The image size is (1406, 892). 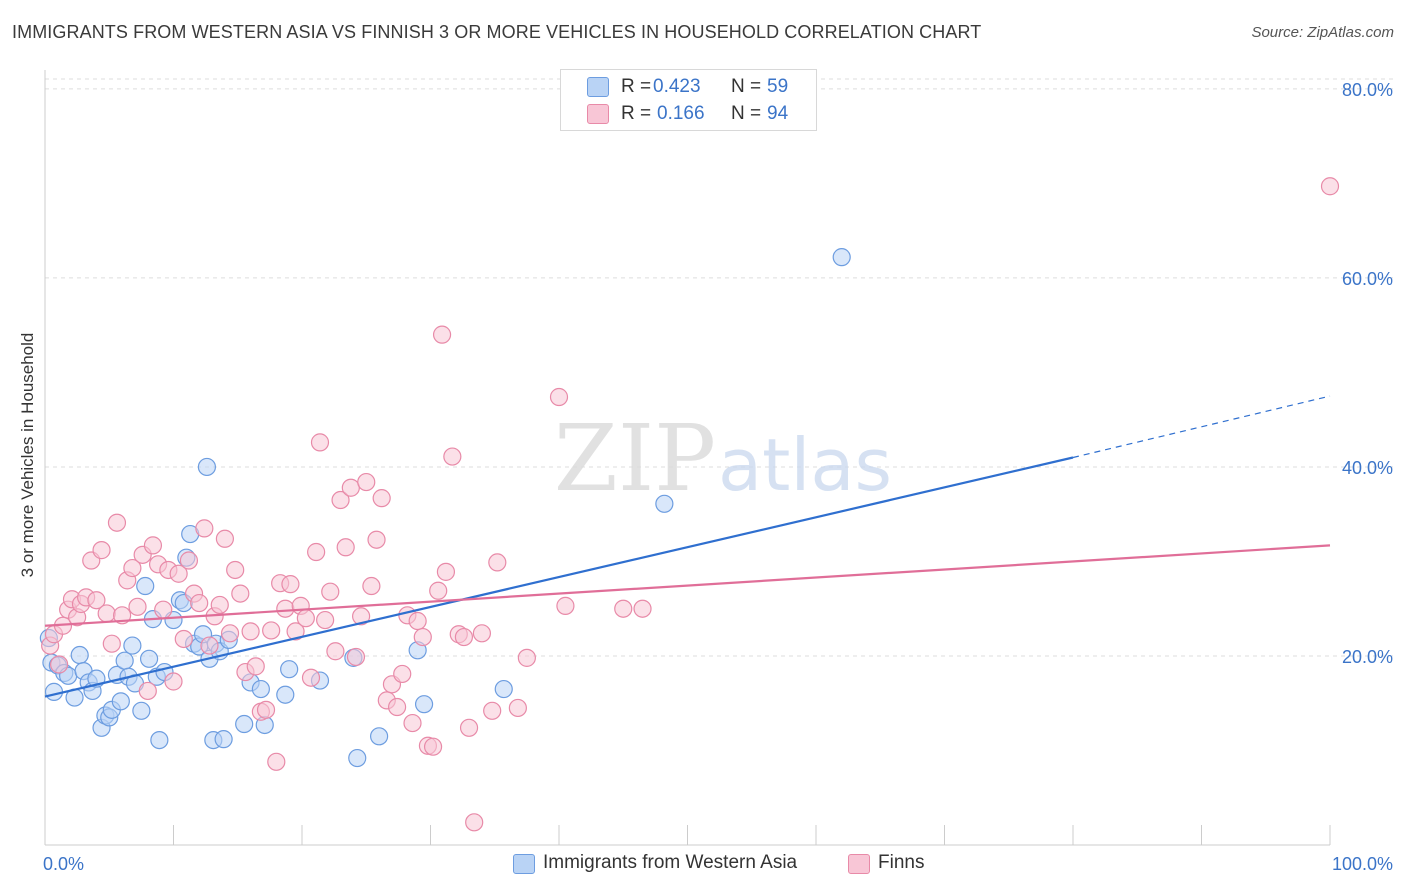 What do you see at coordinates (1367, 468) in the screenshot?
I see `y-tick-label: 40.0%` at bounding box center [1367, 468].